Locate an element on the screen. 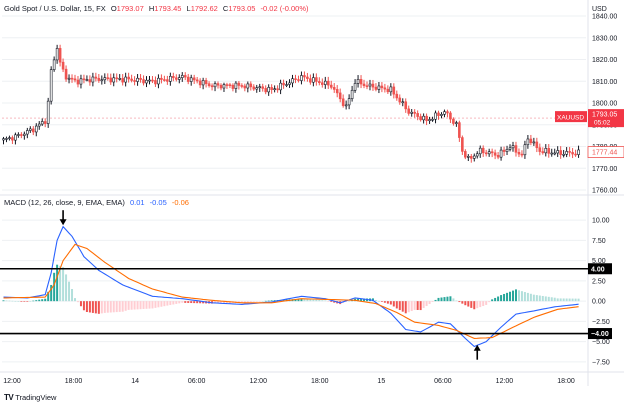  time-tick-label: 14 is located at coordinates (135, 381).